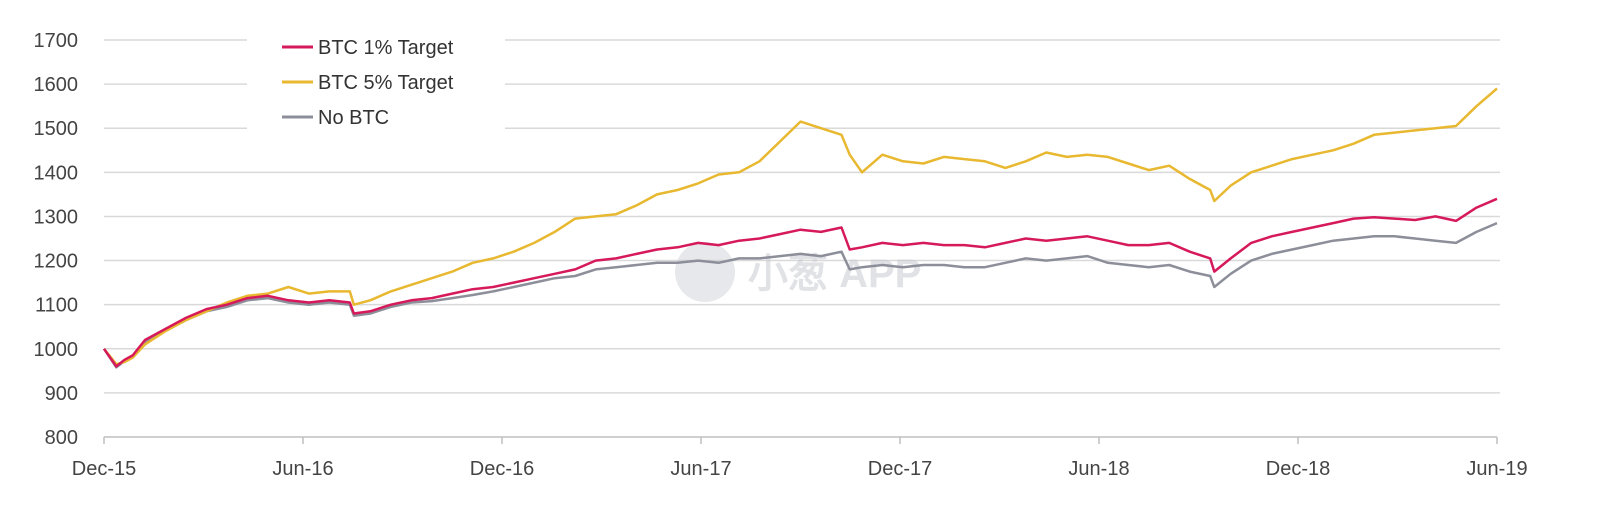 Image resolution: width=1600 pixels, height=519 pixels. What do you see at coordinates (353, 118) in the screenshot?
I see `legend-label-no-btc: No BTC` at bounding box center [353, 118].